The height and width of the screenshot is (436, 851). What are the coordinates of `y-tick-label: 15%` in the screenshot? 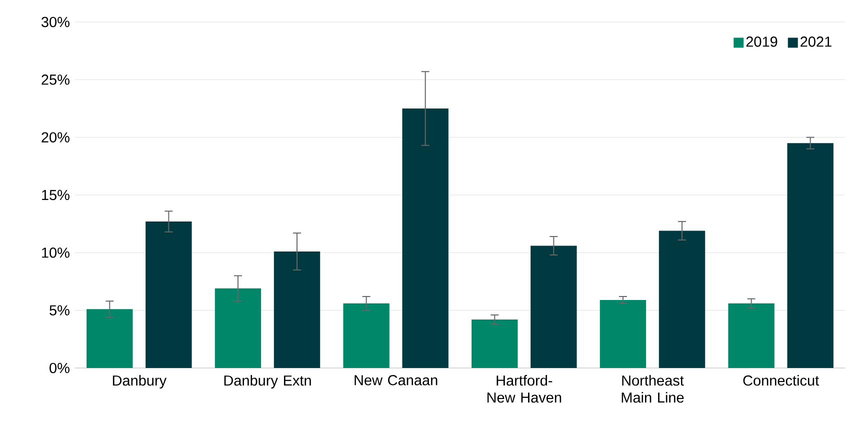 It's located at (56, 195).